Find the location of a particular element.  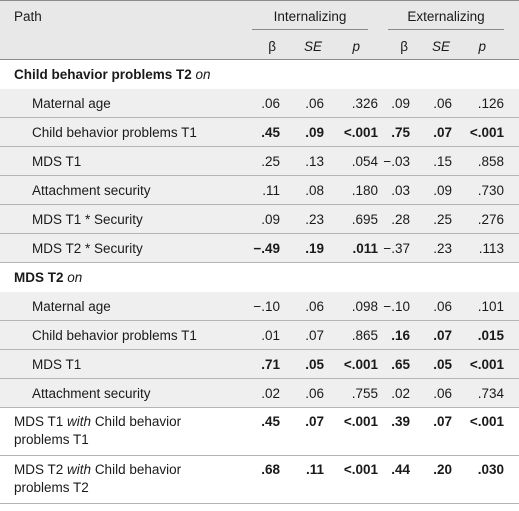

value-cell: .15 is located at coordinates (442, 161).